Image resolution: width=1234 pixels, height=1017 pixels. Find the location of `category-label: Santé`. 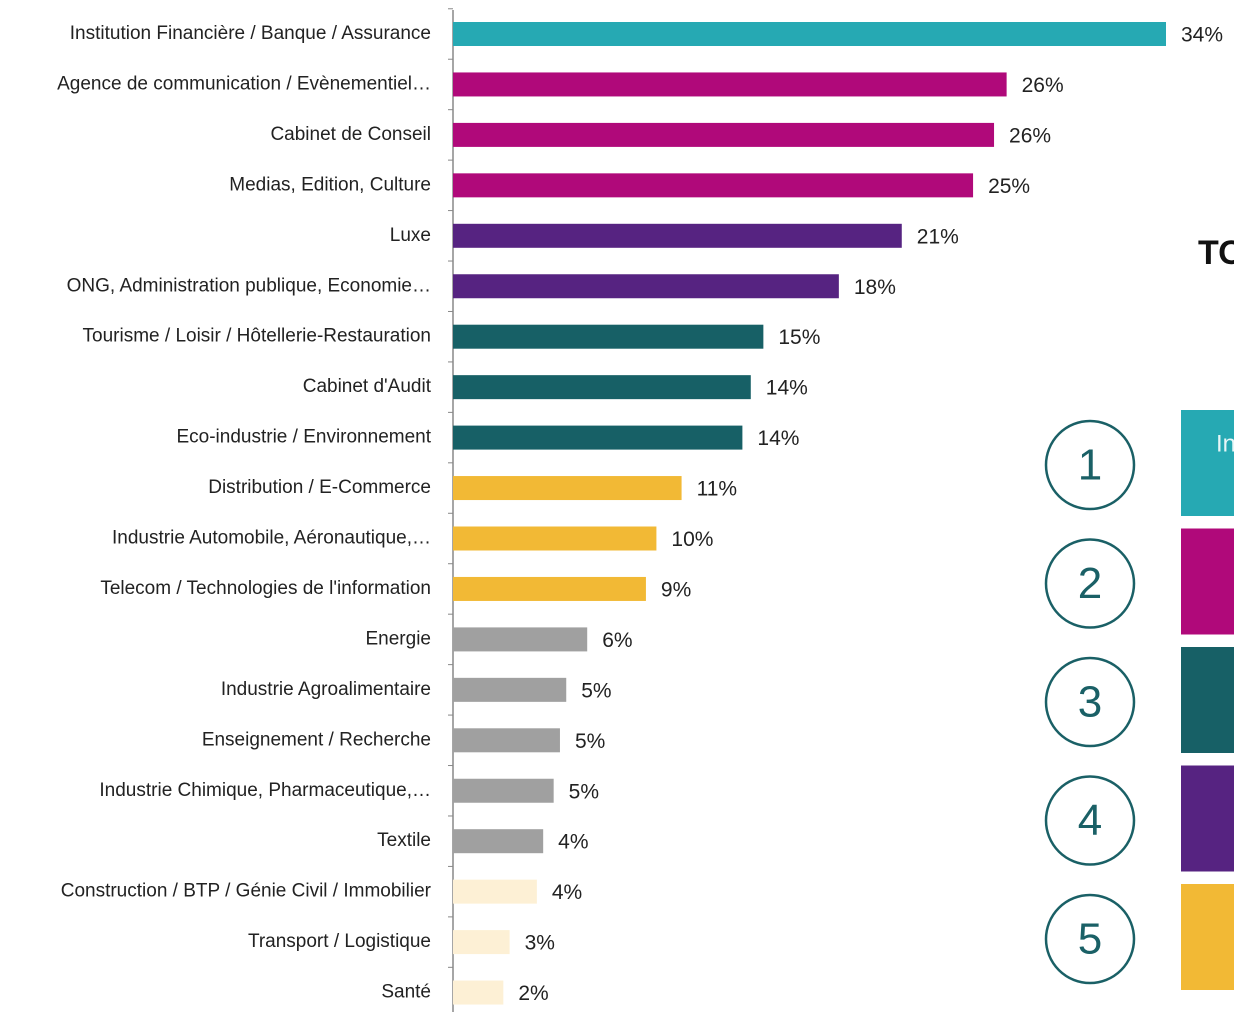

category-label: Santé is located at coordinates (406, 992).